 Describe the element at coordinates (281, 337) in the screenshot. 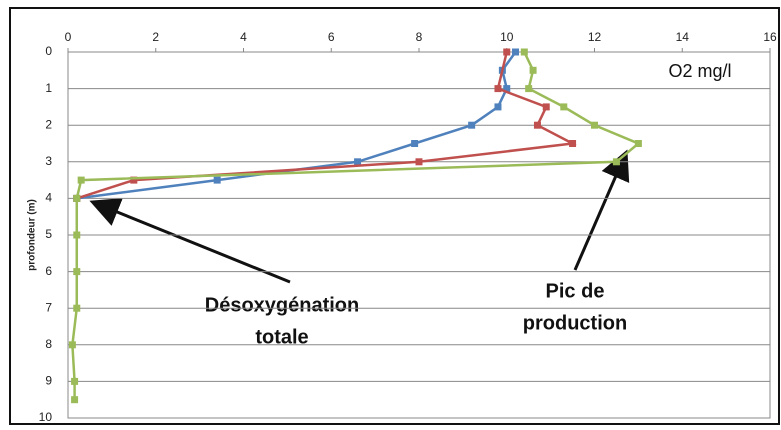

I see `annotation: totale` at that location.